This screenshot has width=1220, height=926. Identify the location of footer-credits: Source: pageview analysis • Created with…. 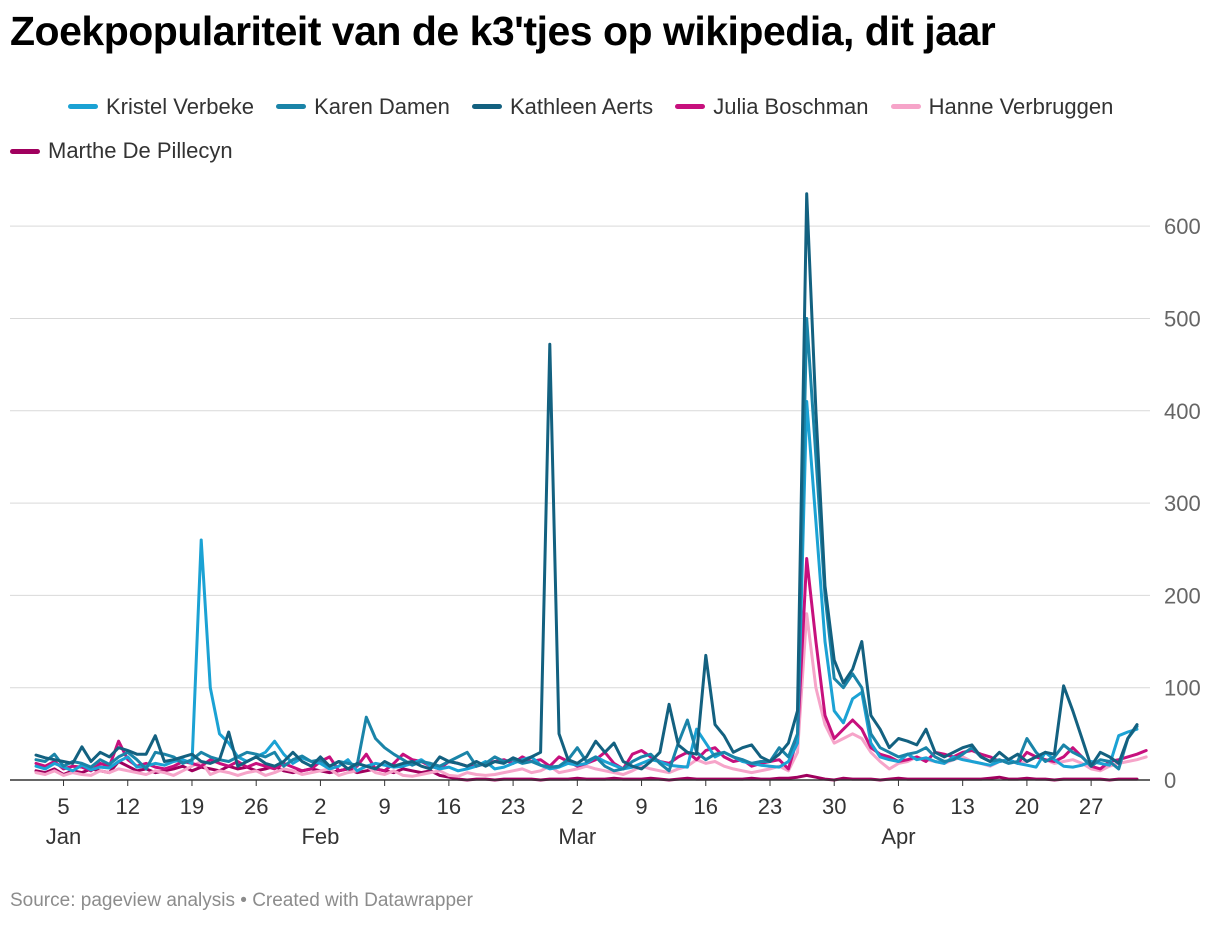
(241, 901).